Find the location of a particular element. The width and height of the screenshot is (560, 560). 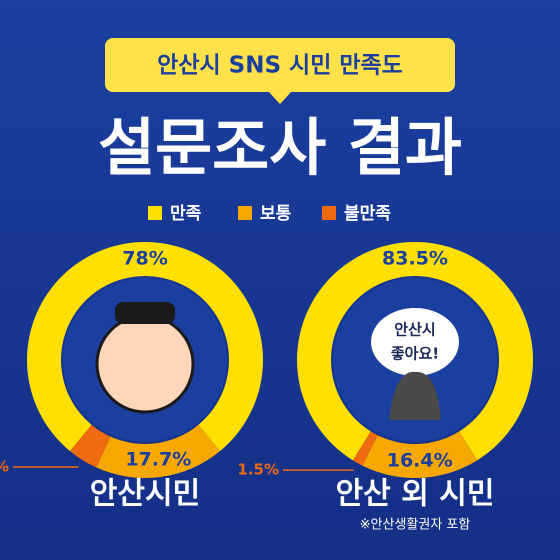

legend: 만족 보통 불만족 is located at coordinates (269, 214).